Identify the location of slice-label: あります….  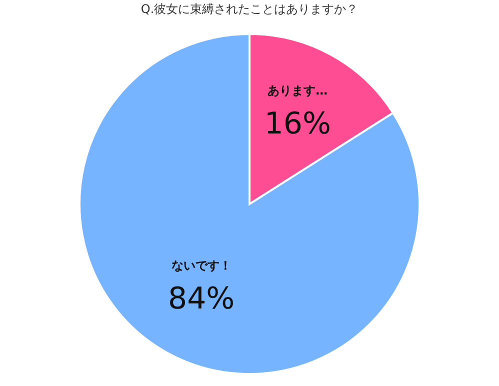
(298, 90).